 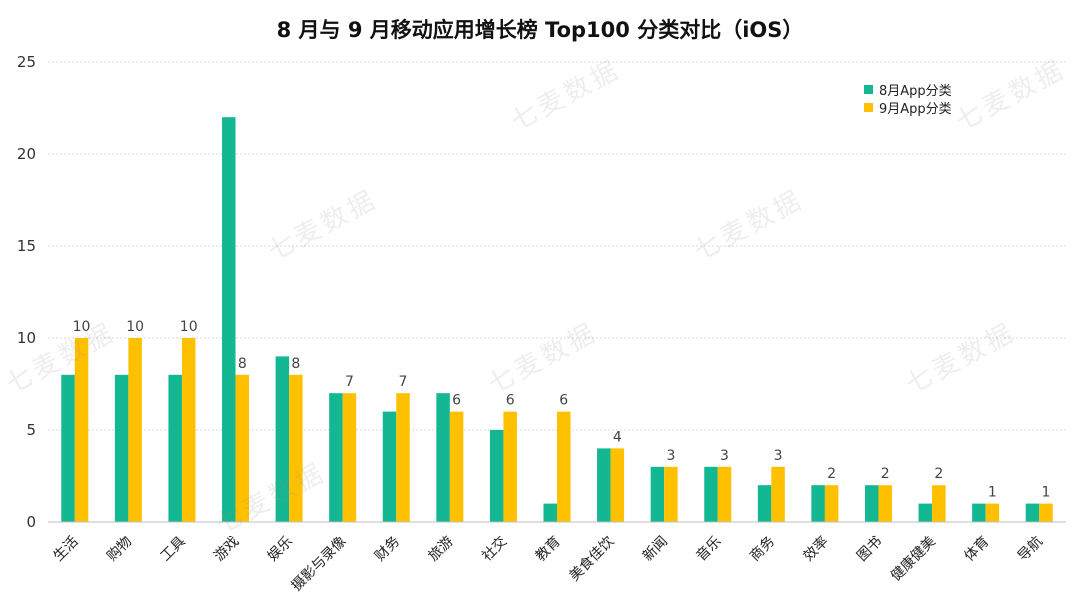 I want to click on x-tick-label: 图书, so click(x=869, y=549).